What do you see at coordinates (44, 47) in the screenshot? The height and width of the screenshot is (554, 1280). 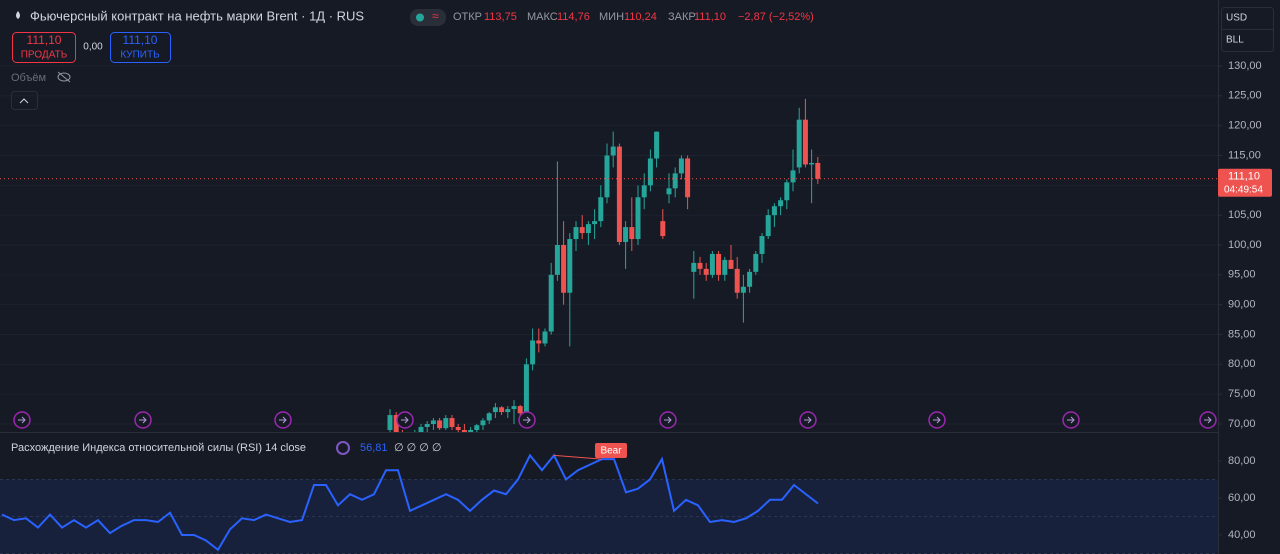 I see `sell-button` at bounding box center [44, 47].